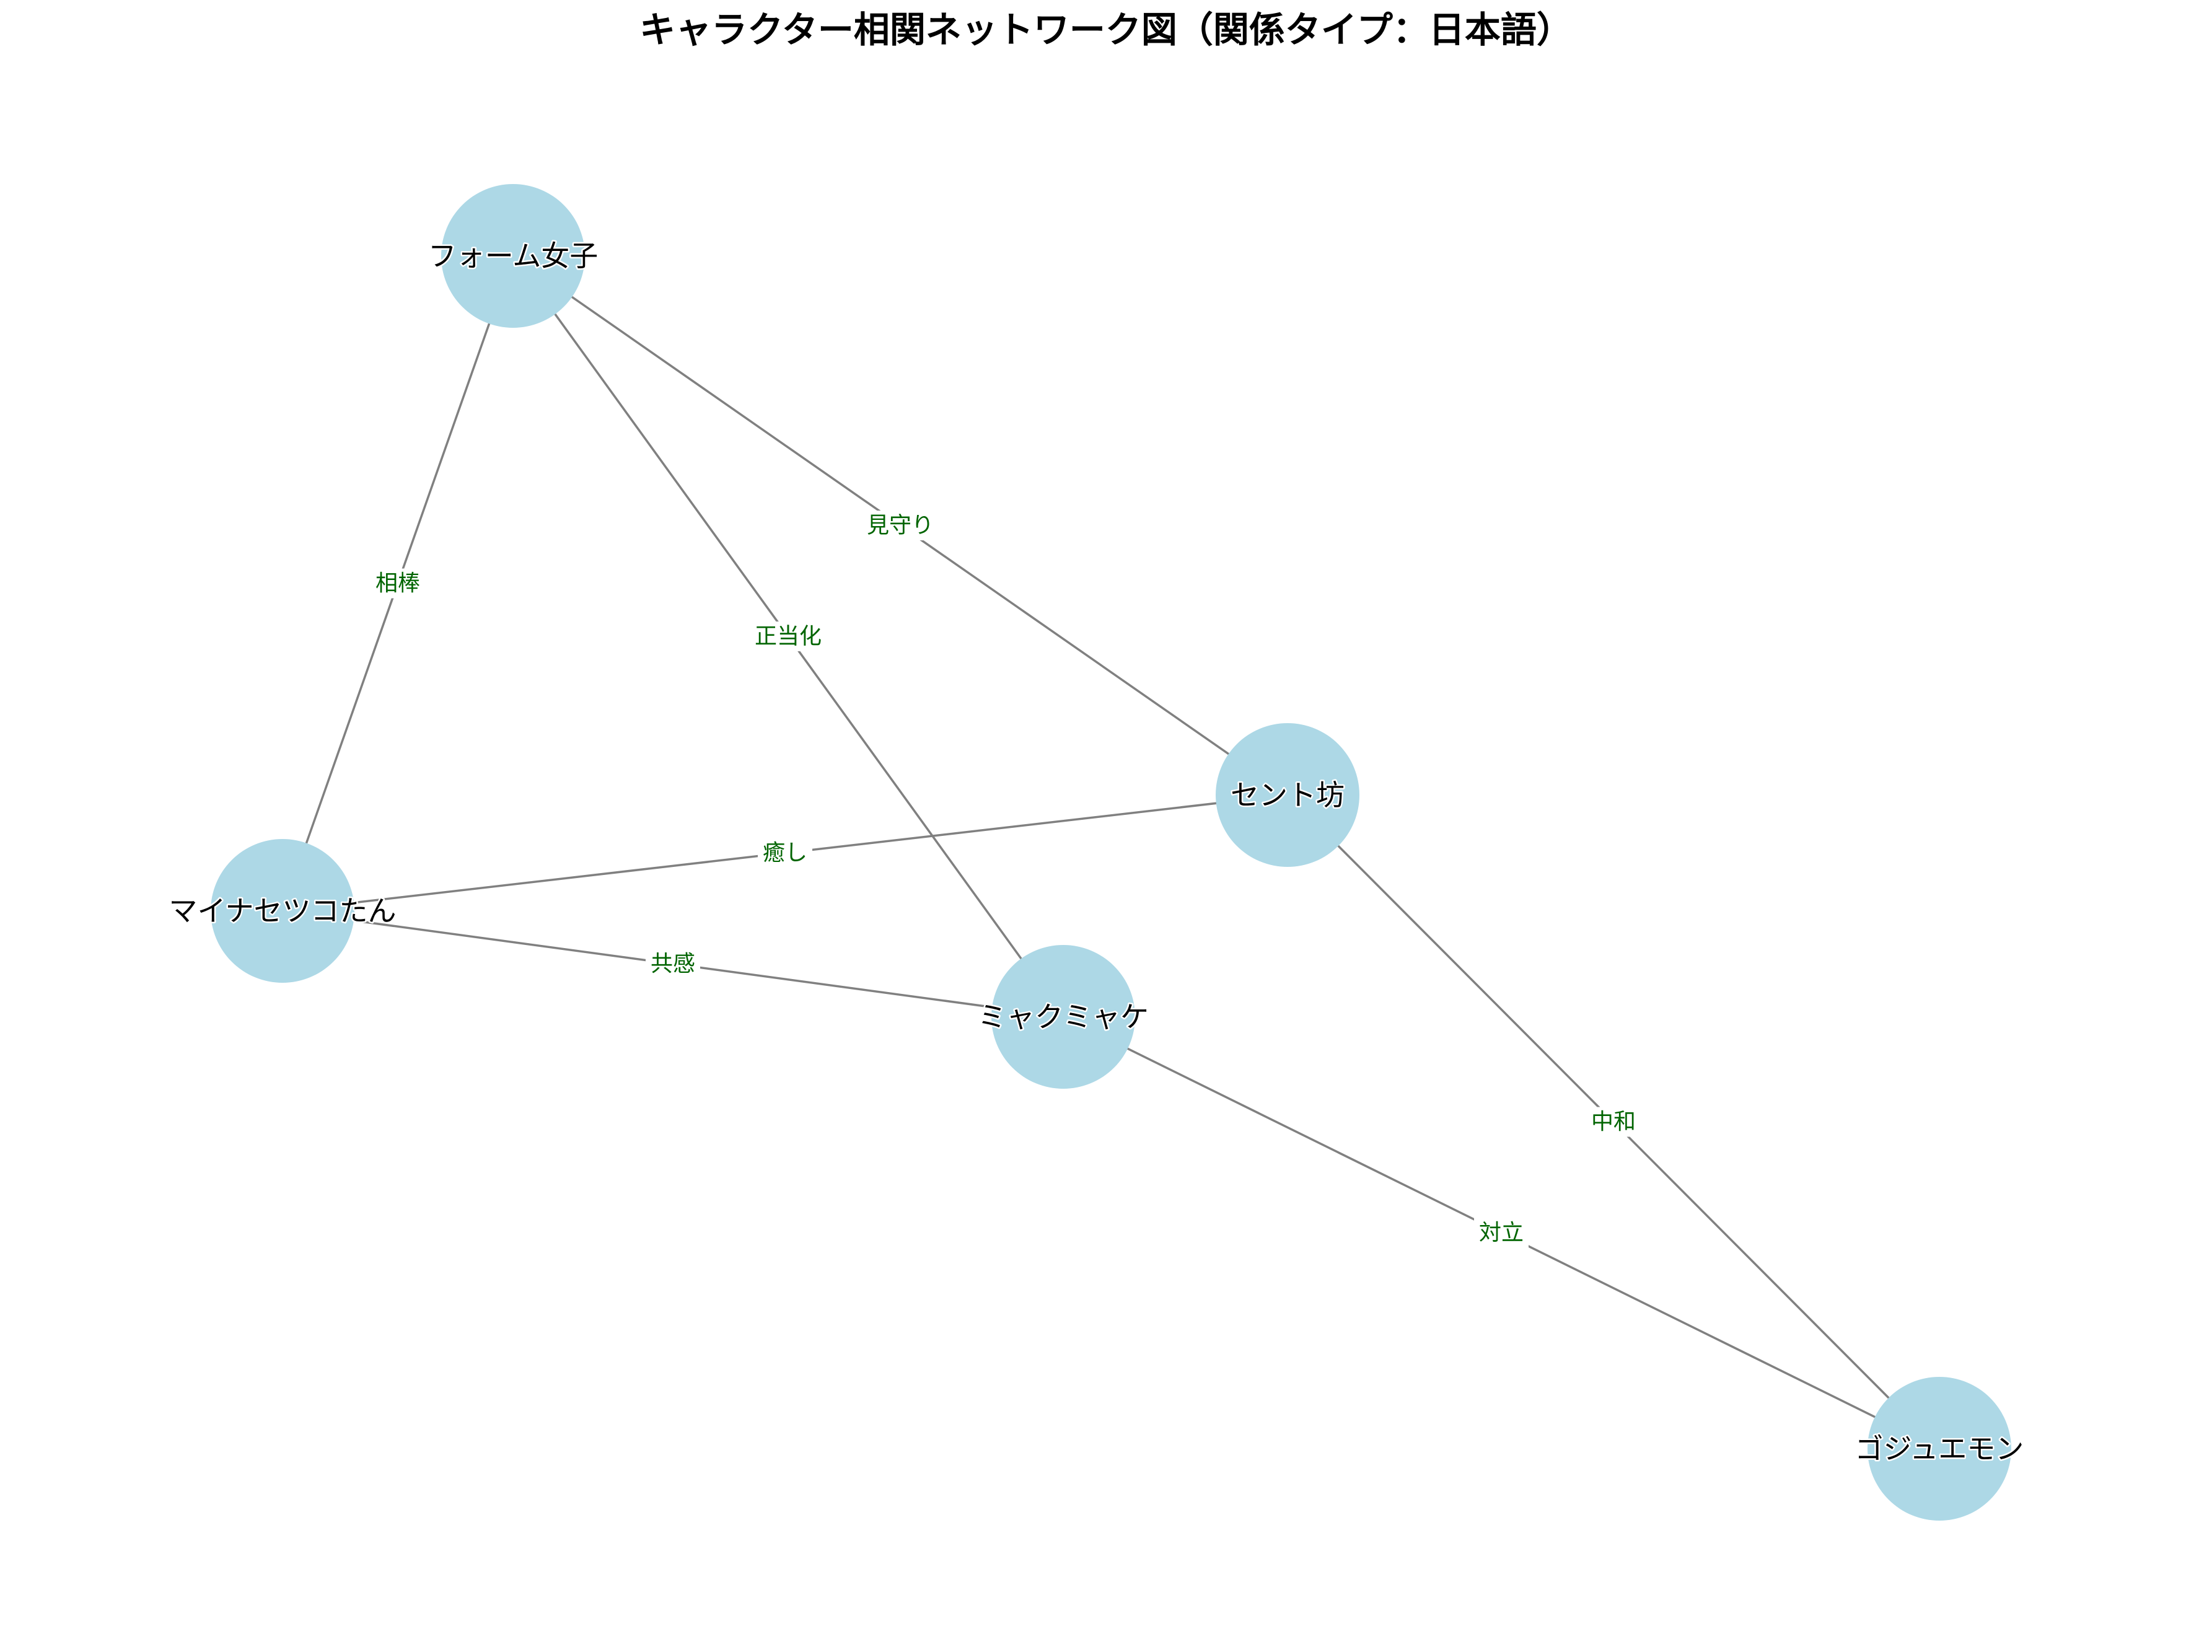 This screenshot has height=1652, width=2212. I want to click on node-label-cent: セント坊, so click(1288, 795).